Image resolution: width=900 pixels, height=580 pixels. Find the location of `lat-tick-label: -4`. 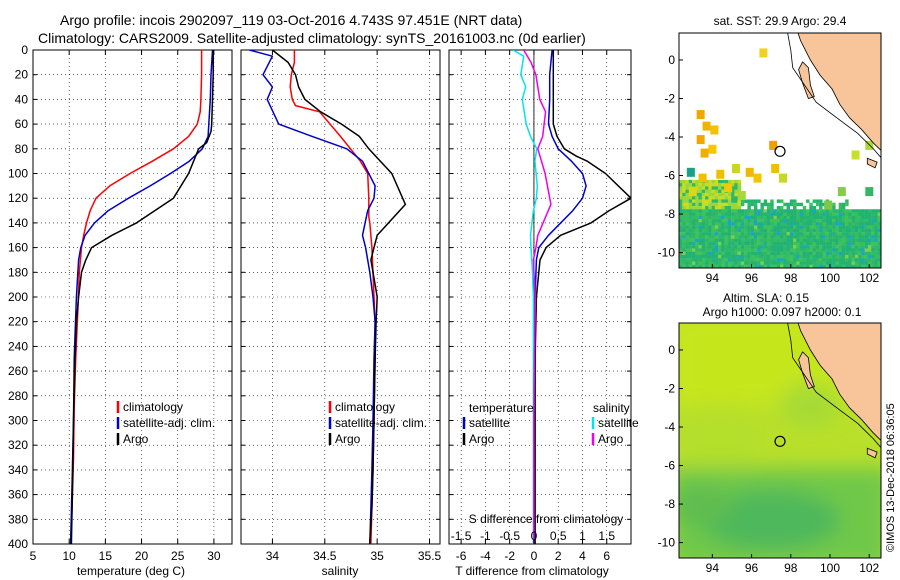

lat-tick-label: -4 is located at coordinates (669, 427).